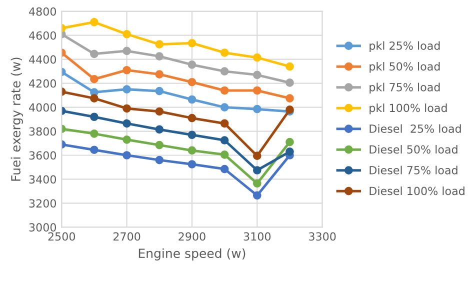 The image size is (474, 284). What do you see at coordinates (42, 227) in the screenshot?
I see `y-tick-label: 3000` at bounding box center [42, 227].